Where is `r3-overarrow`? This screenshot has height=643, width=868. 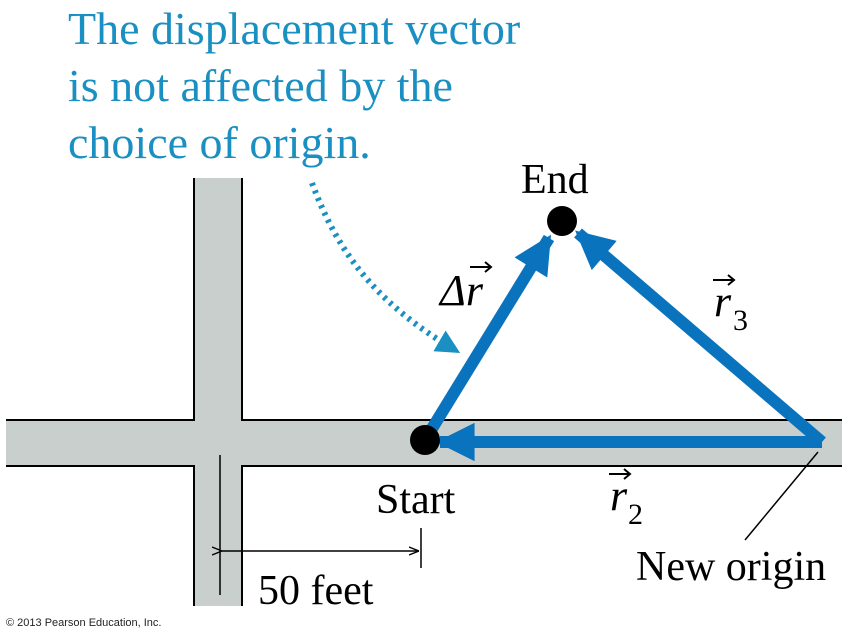 r3-overarrow is located at coordinates (724, 280).